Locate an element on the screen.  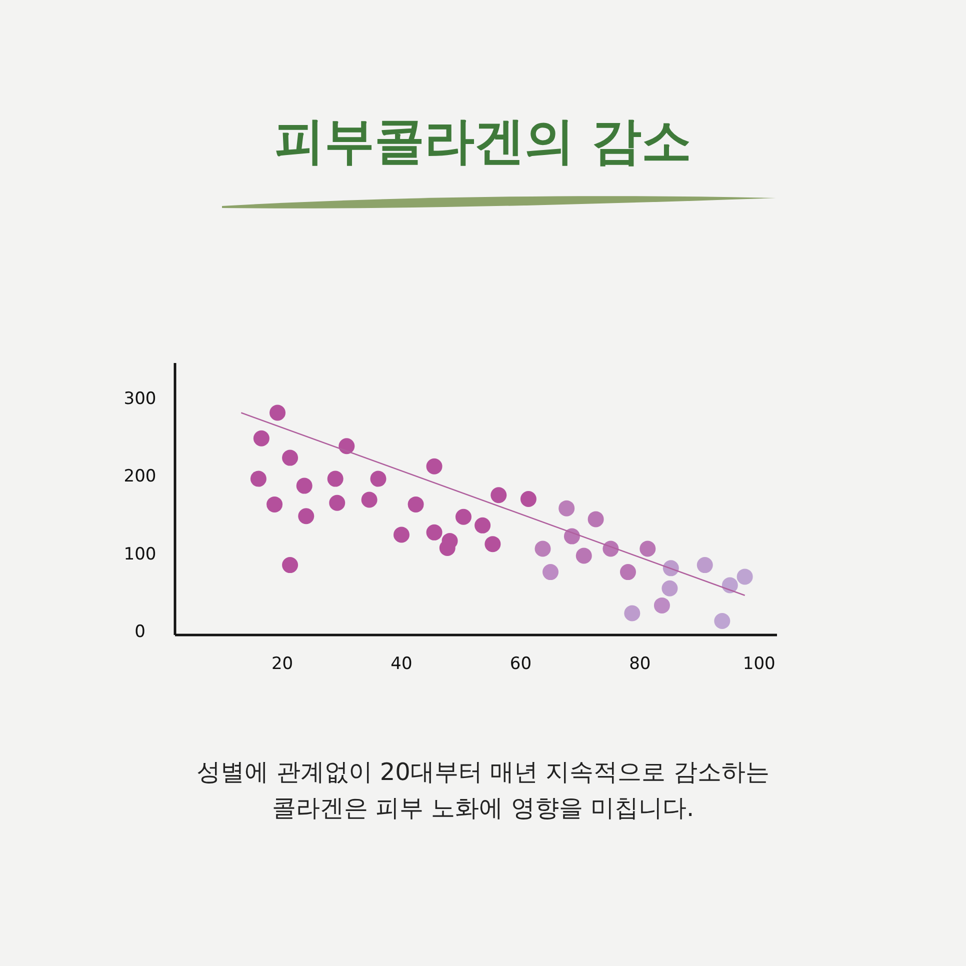
x-tick-label: 100 is located at coordinates (759, 664).